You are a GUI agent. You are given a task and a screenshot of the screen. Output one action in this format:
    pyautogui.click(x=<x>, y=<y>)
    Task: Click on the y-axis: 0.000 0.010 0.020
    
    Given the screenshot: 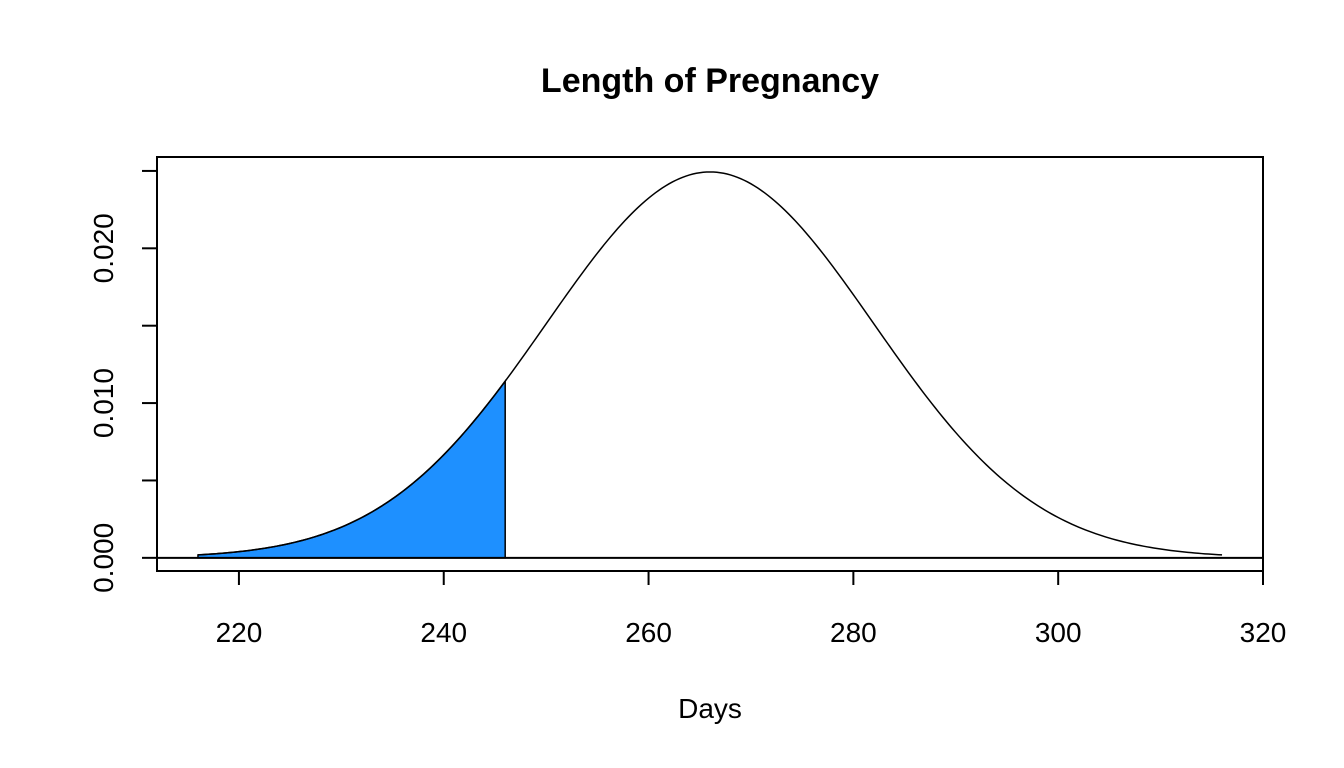 What is the action you would take?
    pyautogui.click(x=123, y=381)
    